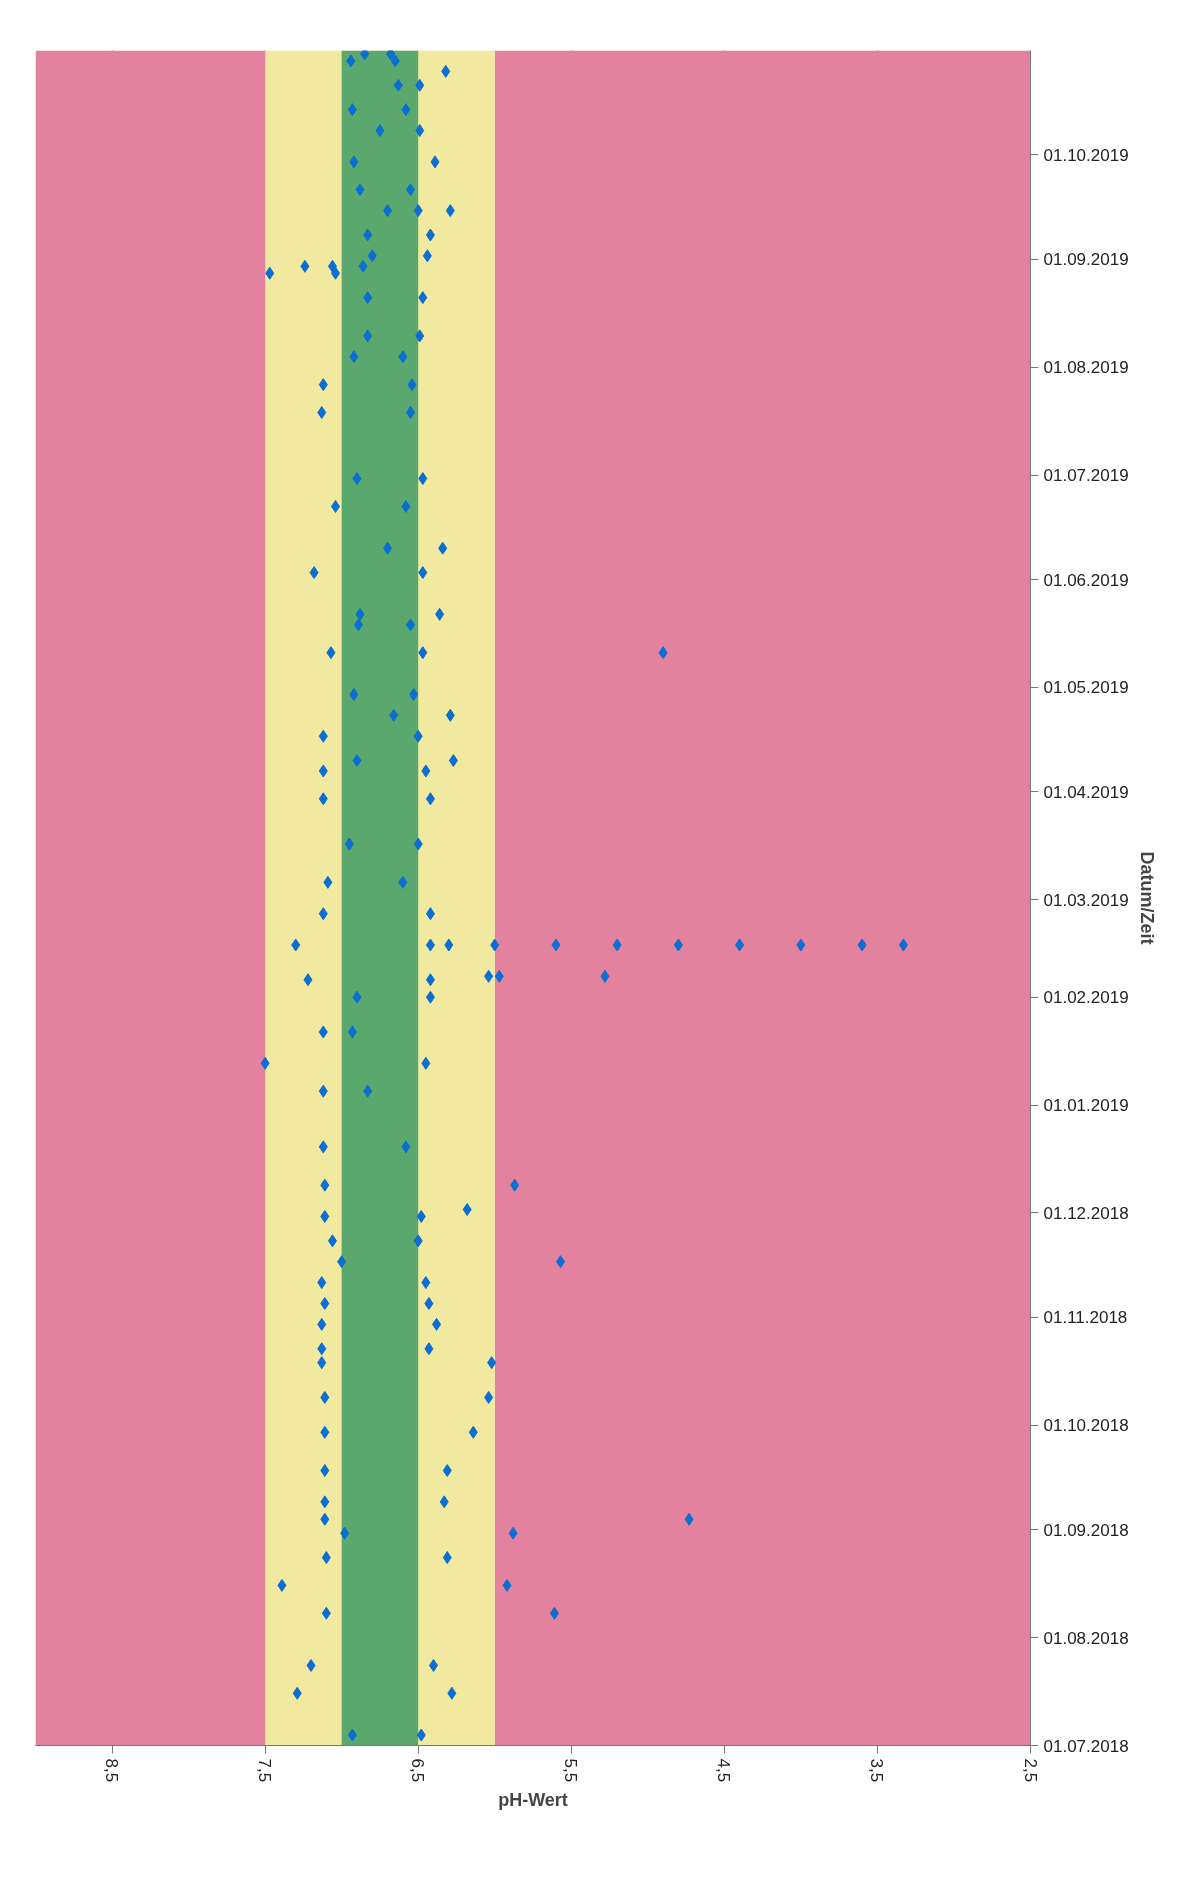  What do you see at coordinates (1146, 898) in the screenshot?
I see `y-axis-title: Datum/Zeit` at bounding box center [1146, 898].